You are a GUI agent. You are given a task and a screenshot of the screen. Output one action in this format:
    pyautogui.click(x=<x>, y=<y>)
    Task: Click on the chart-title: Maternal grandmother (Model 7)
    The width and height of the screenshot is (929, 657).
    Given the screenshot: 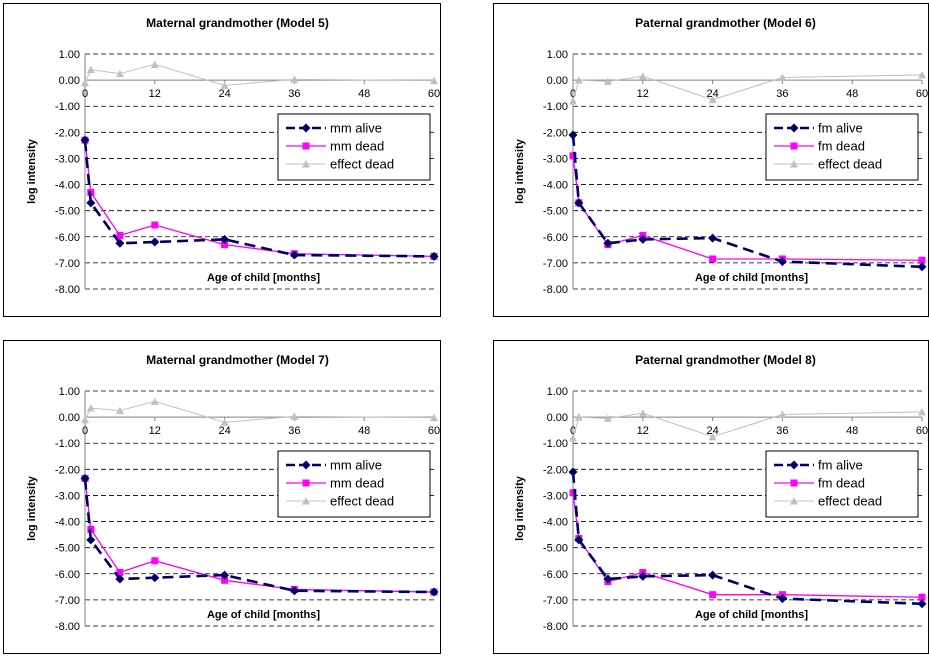 What is the action you would take?
    pyautogui.click(x=237, y=360)
    